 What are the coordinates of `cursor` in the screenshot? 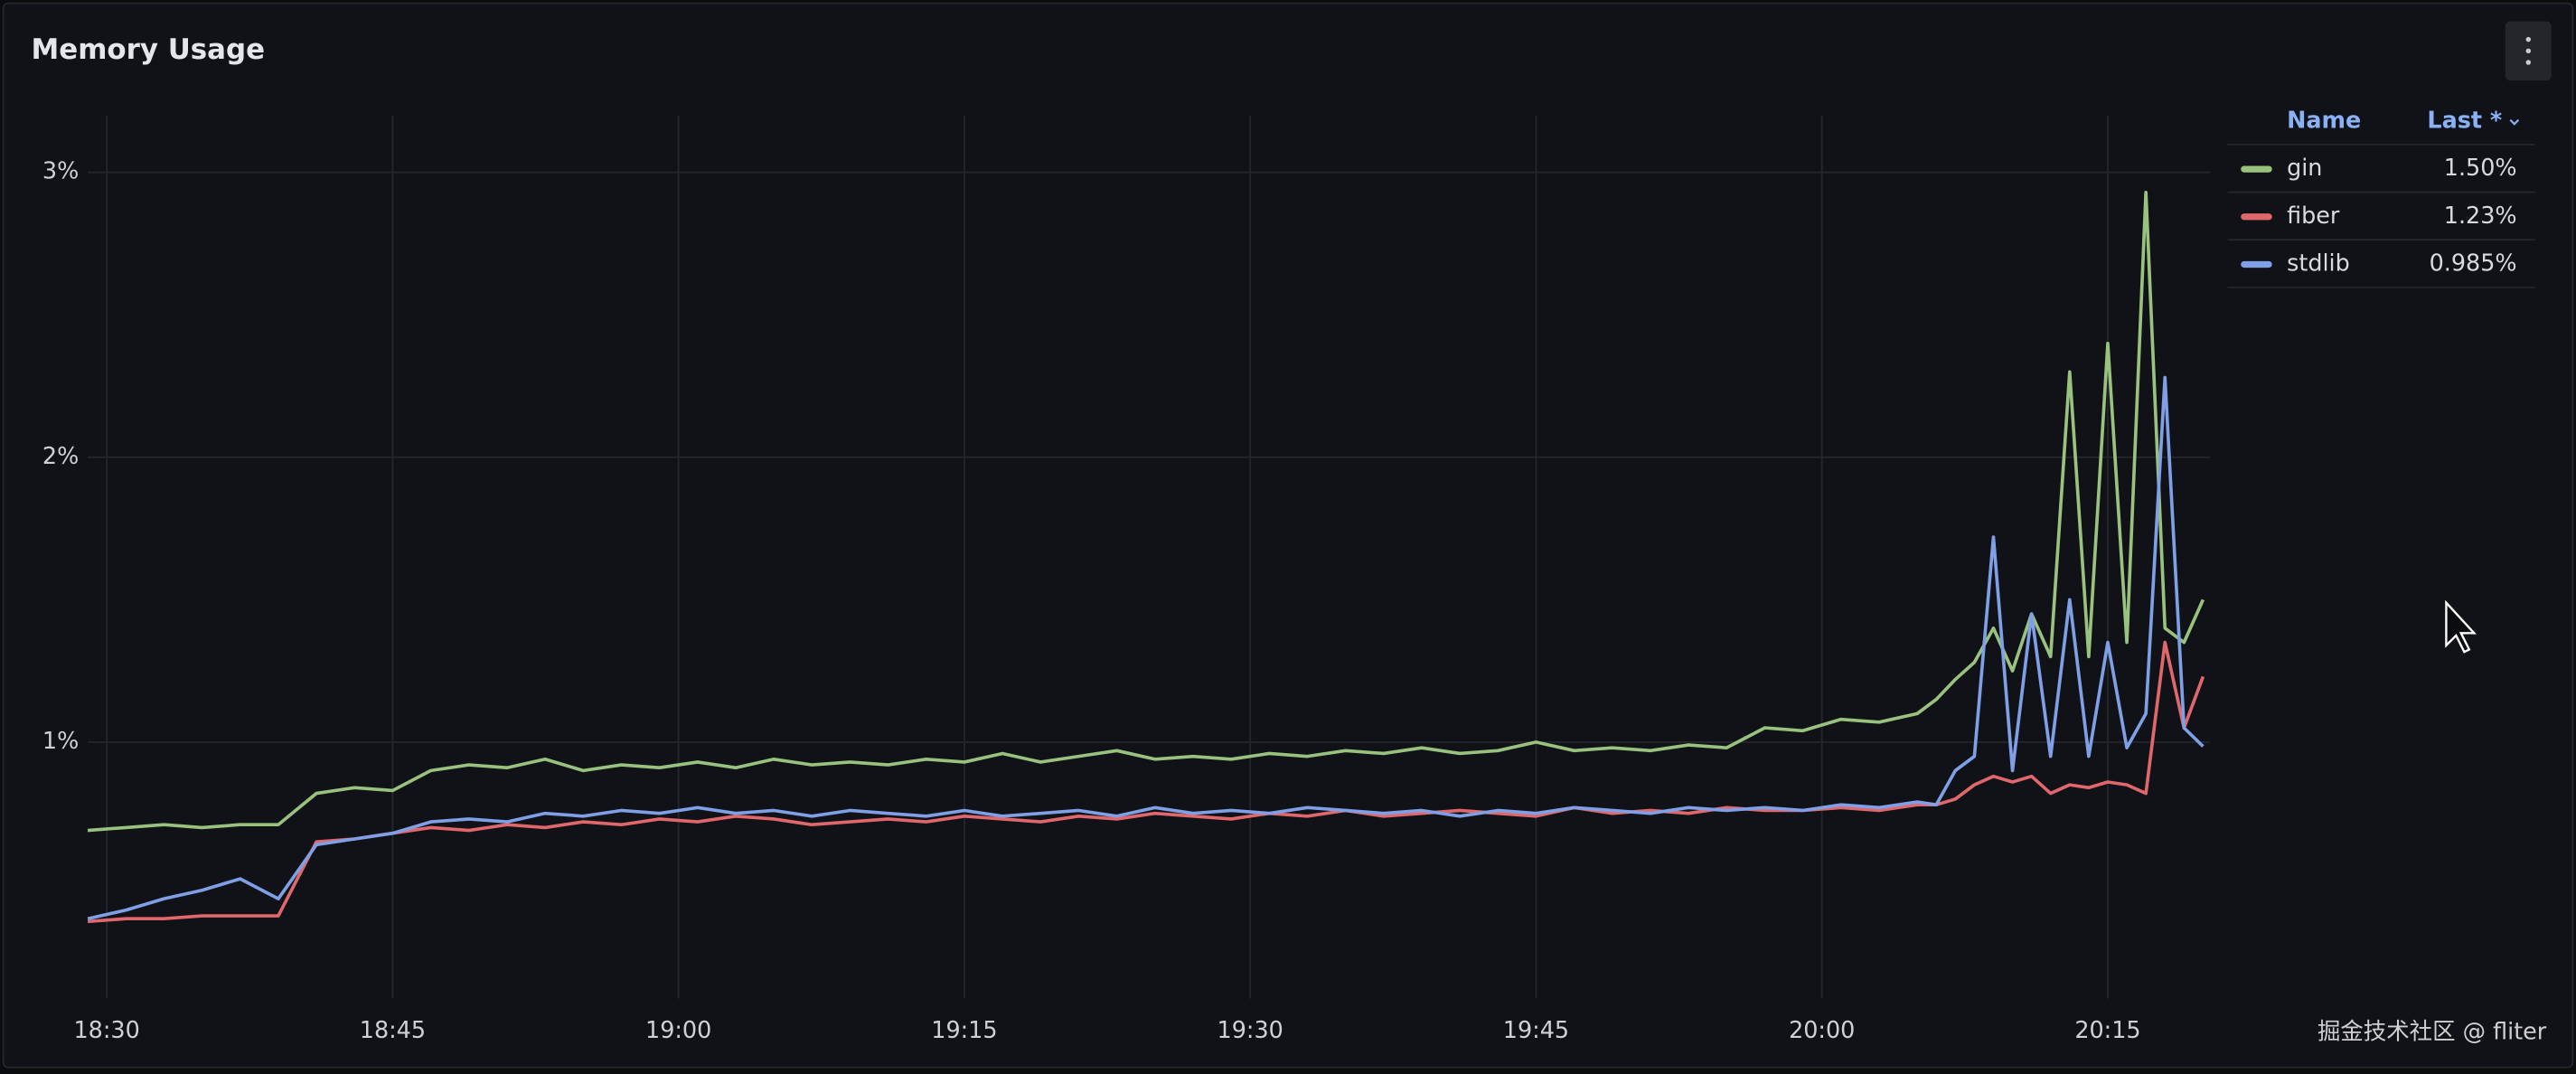 It's located at (2461, 626).